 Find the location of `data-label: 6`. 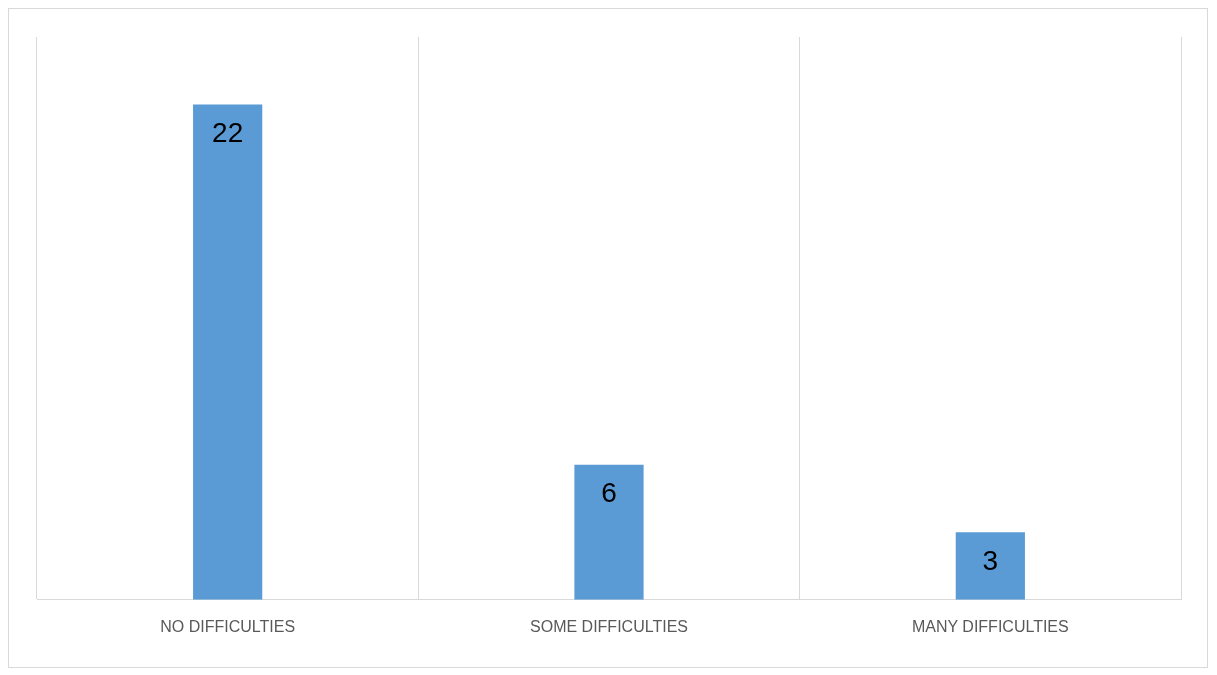

data-label: 6 is located at coordinates (609, 493).